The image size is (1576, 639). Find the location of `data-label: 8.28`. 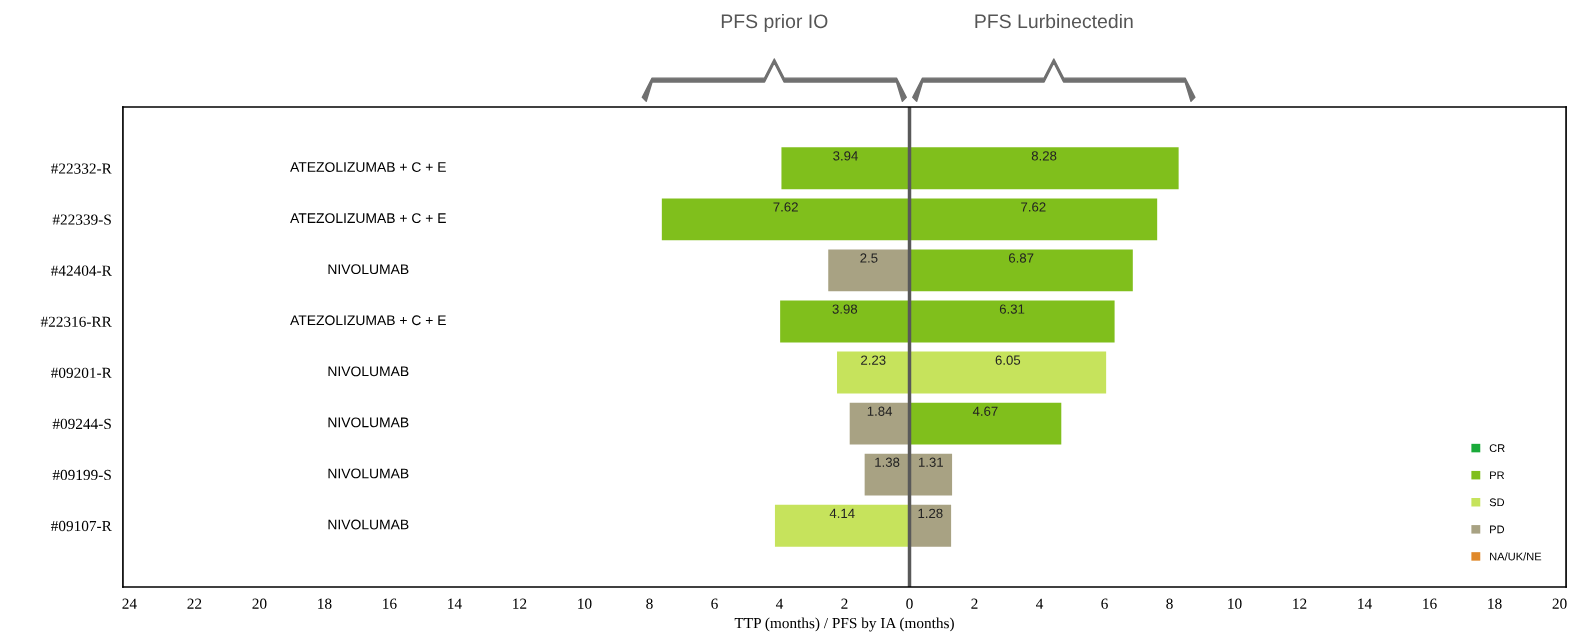

data-label: 8.28 is located at coordinates (1044, 156).